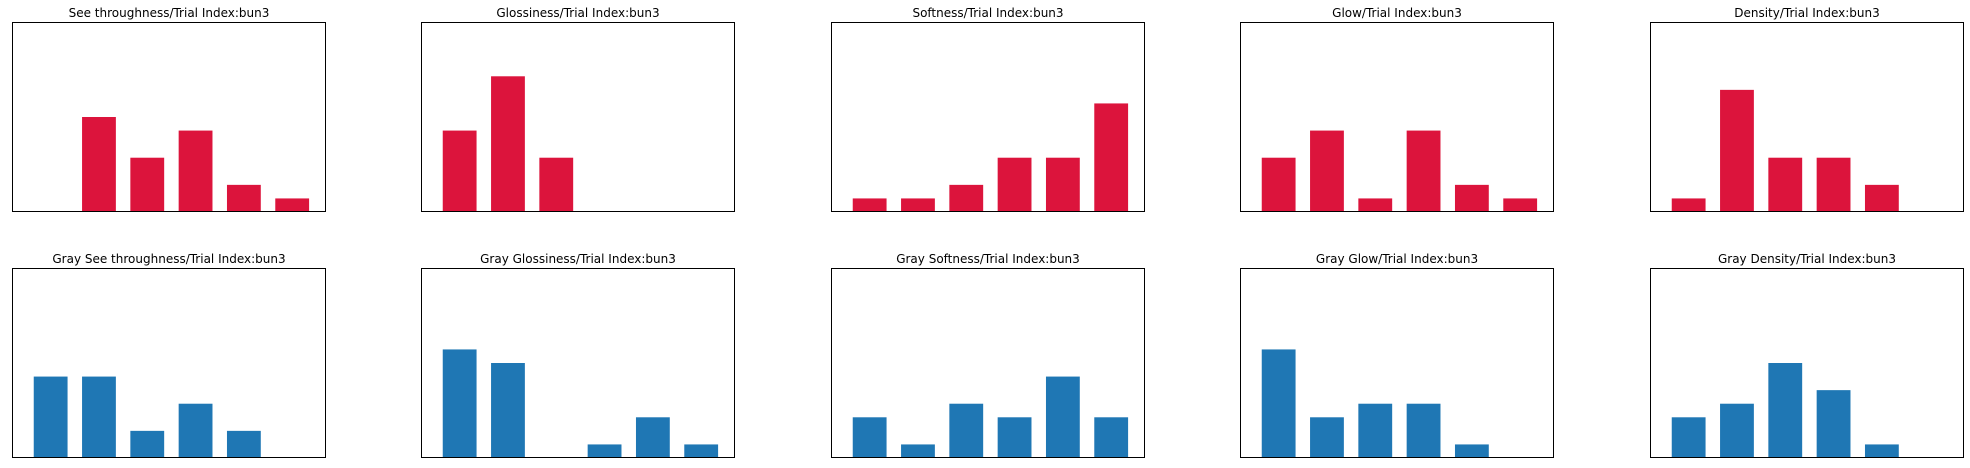  Describe the element at coordinates (1807, 259) in the screenshot. I see `subplot-title: Gray Density/Trial Index:bun3` at that location.